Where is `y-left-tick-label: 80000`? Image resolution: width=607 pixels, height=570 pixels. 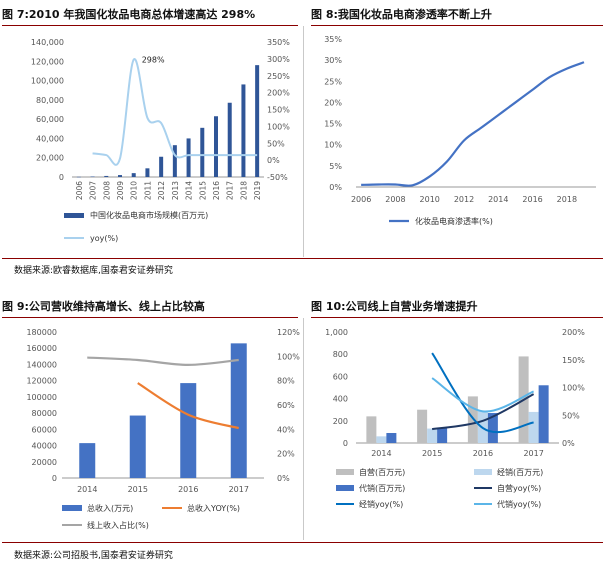 y-left-tick-label: 80000 is located at coordinates (44, 413).